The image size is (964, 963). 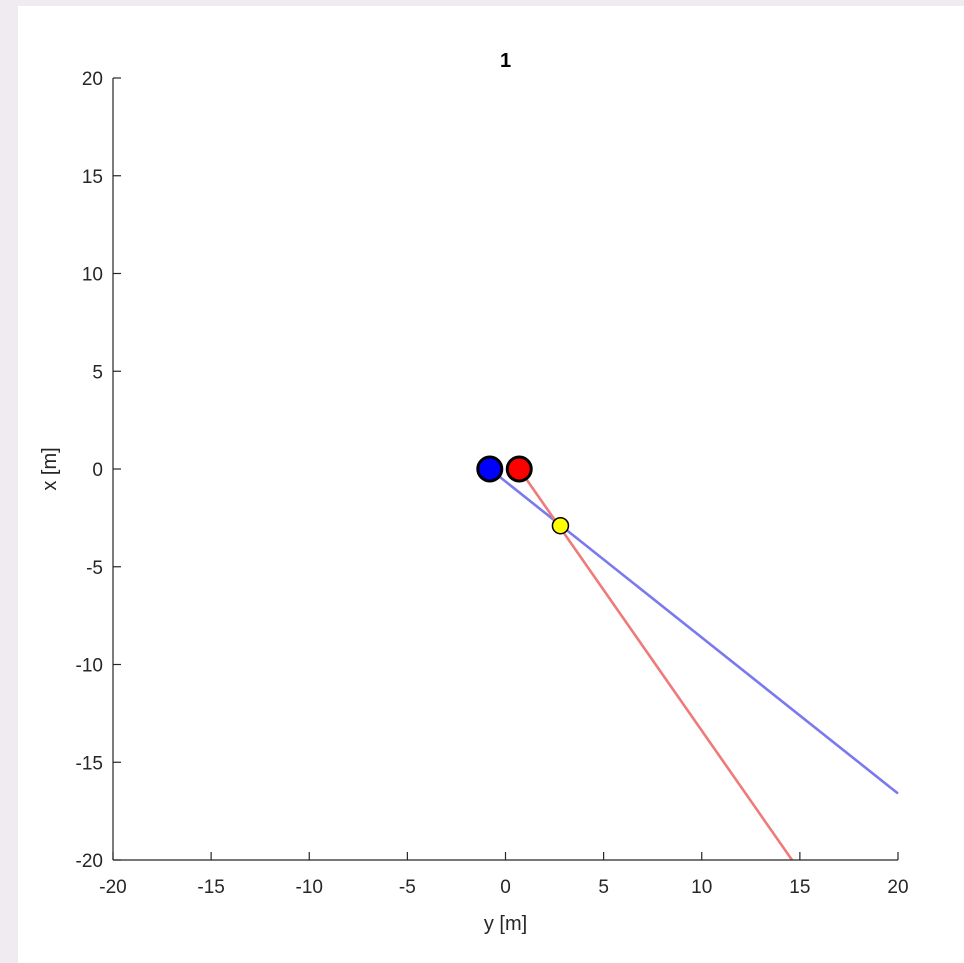 I want to click on x-tick-label: 10, so click(x=701, y=887).